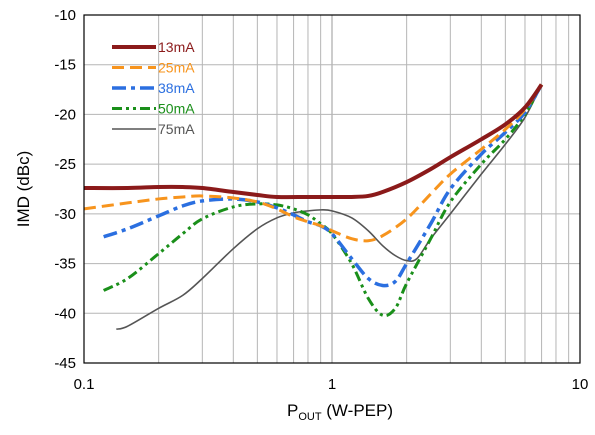  I want to click on legend-label-75mA: 75mA, so click(176, 129).